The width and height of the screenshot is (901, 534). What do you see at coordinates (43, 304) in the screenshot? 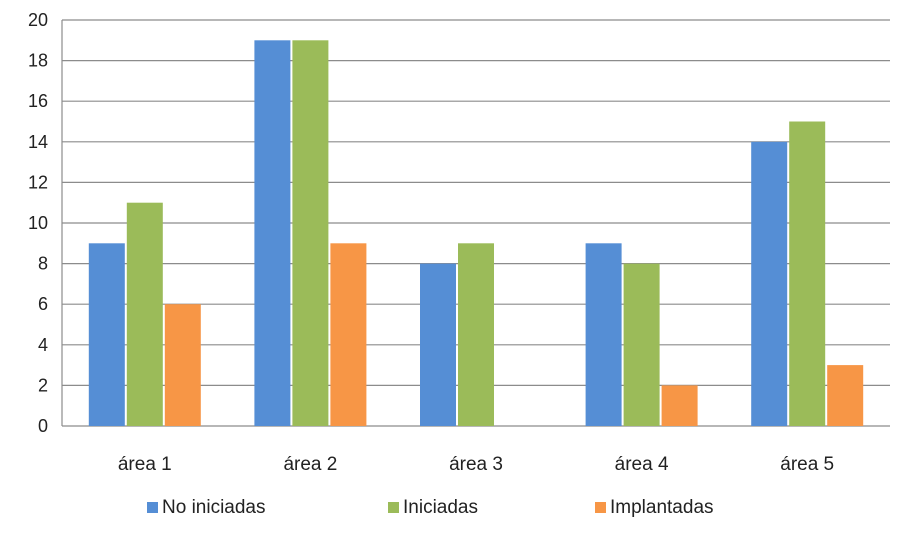
I see `y-tick-label: 6` at bounding box center [43, 304].